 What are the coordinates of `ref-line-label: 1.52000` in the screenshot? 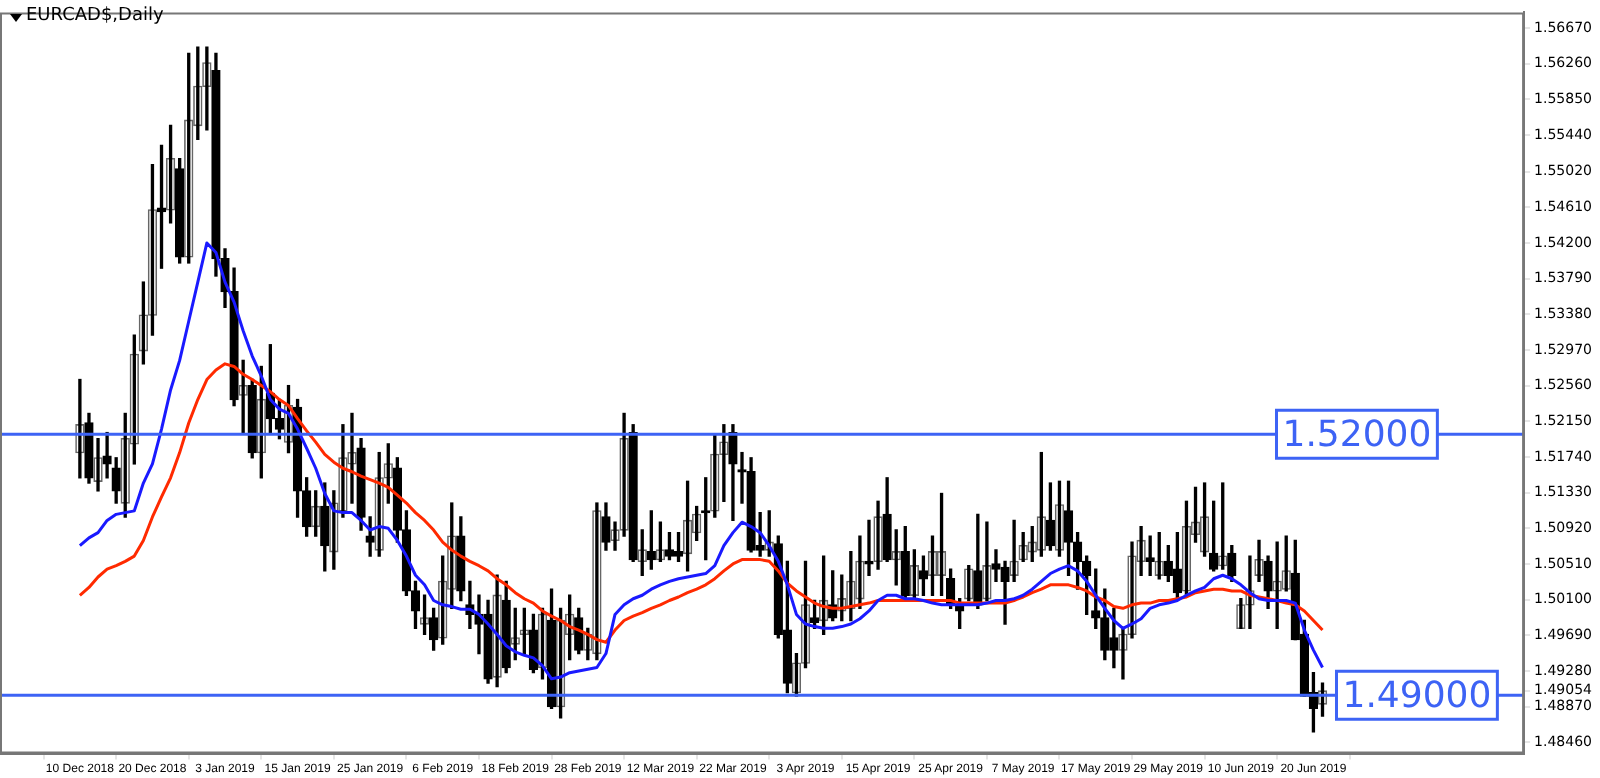 It's located at (1357, 434).